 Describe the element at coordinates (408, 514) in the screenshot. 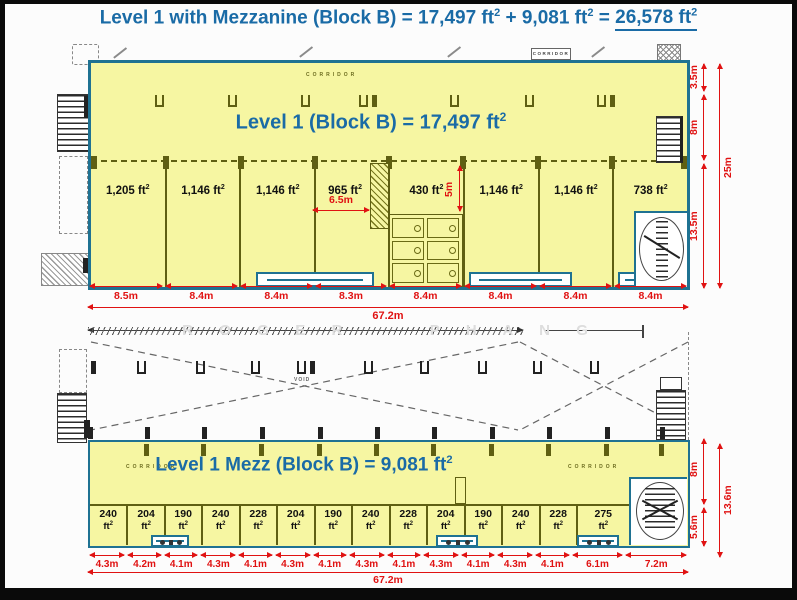

I see `room-area-value: 228` at that location.